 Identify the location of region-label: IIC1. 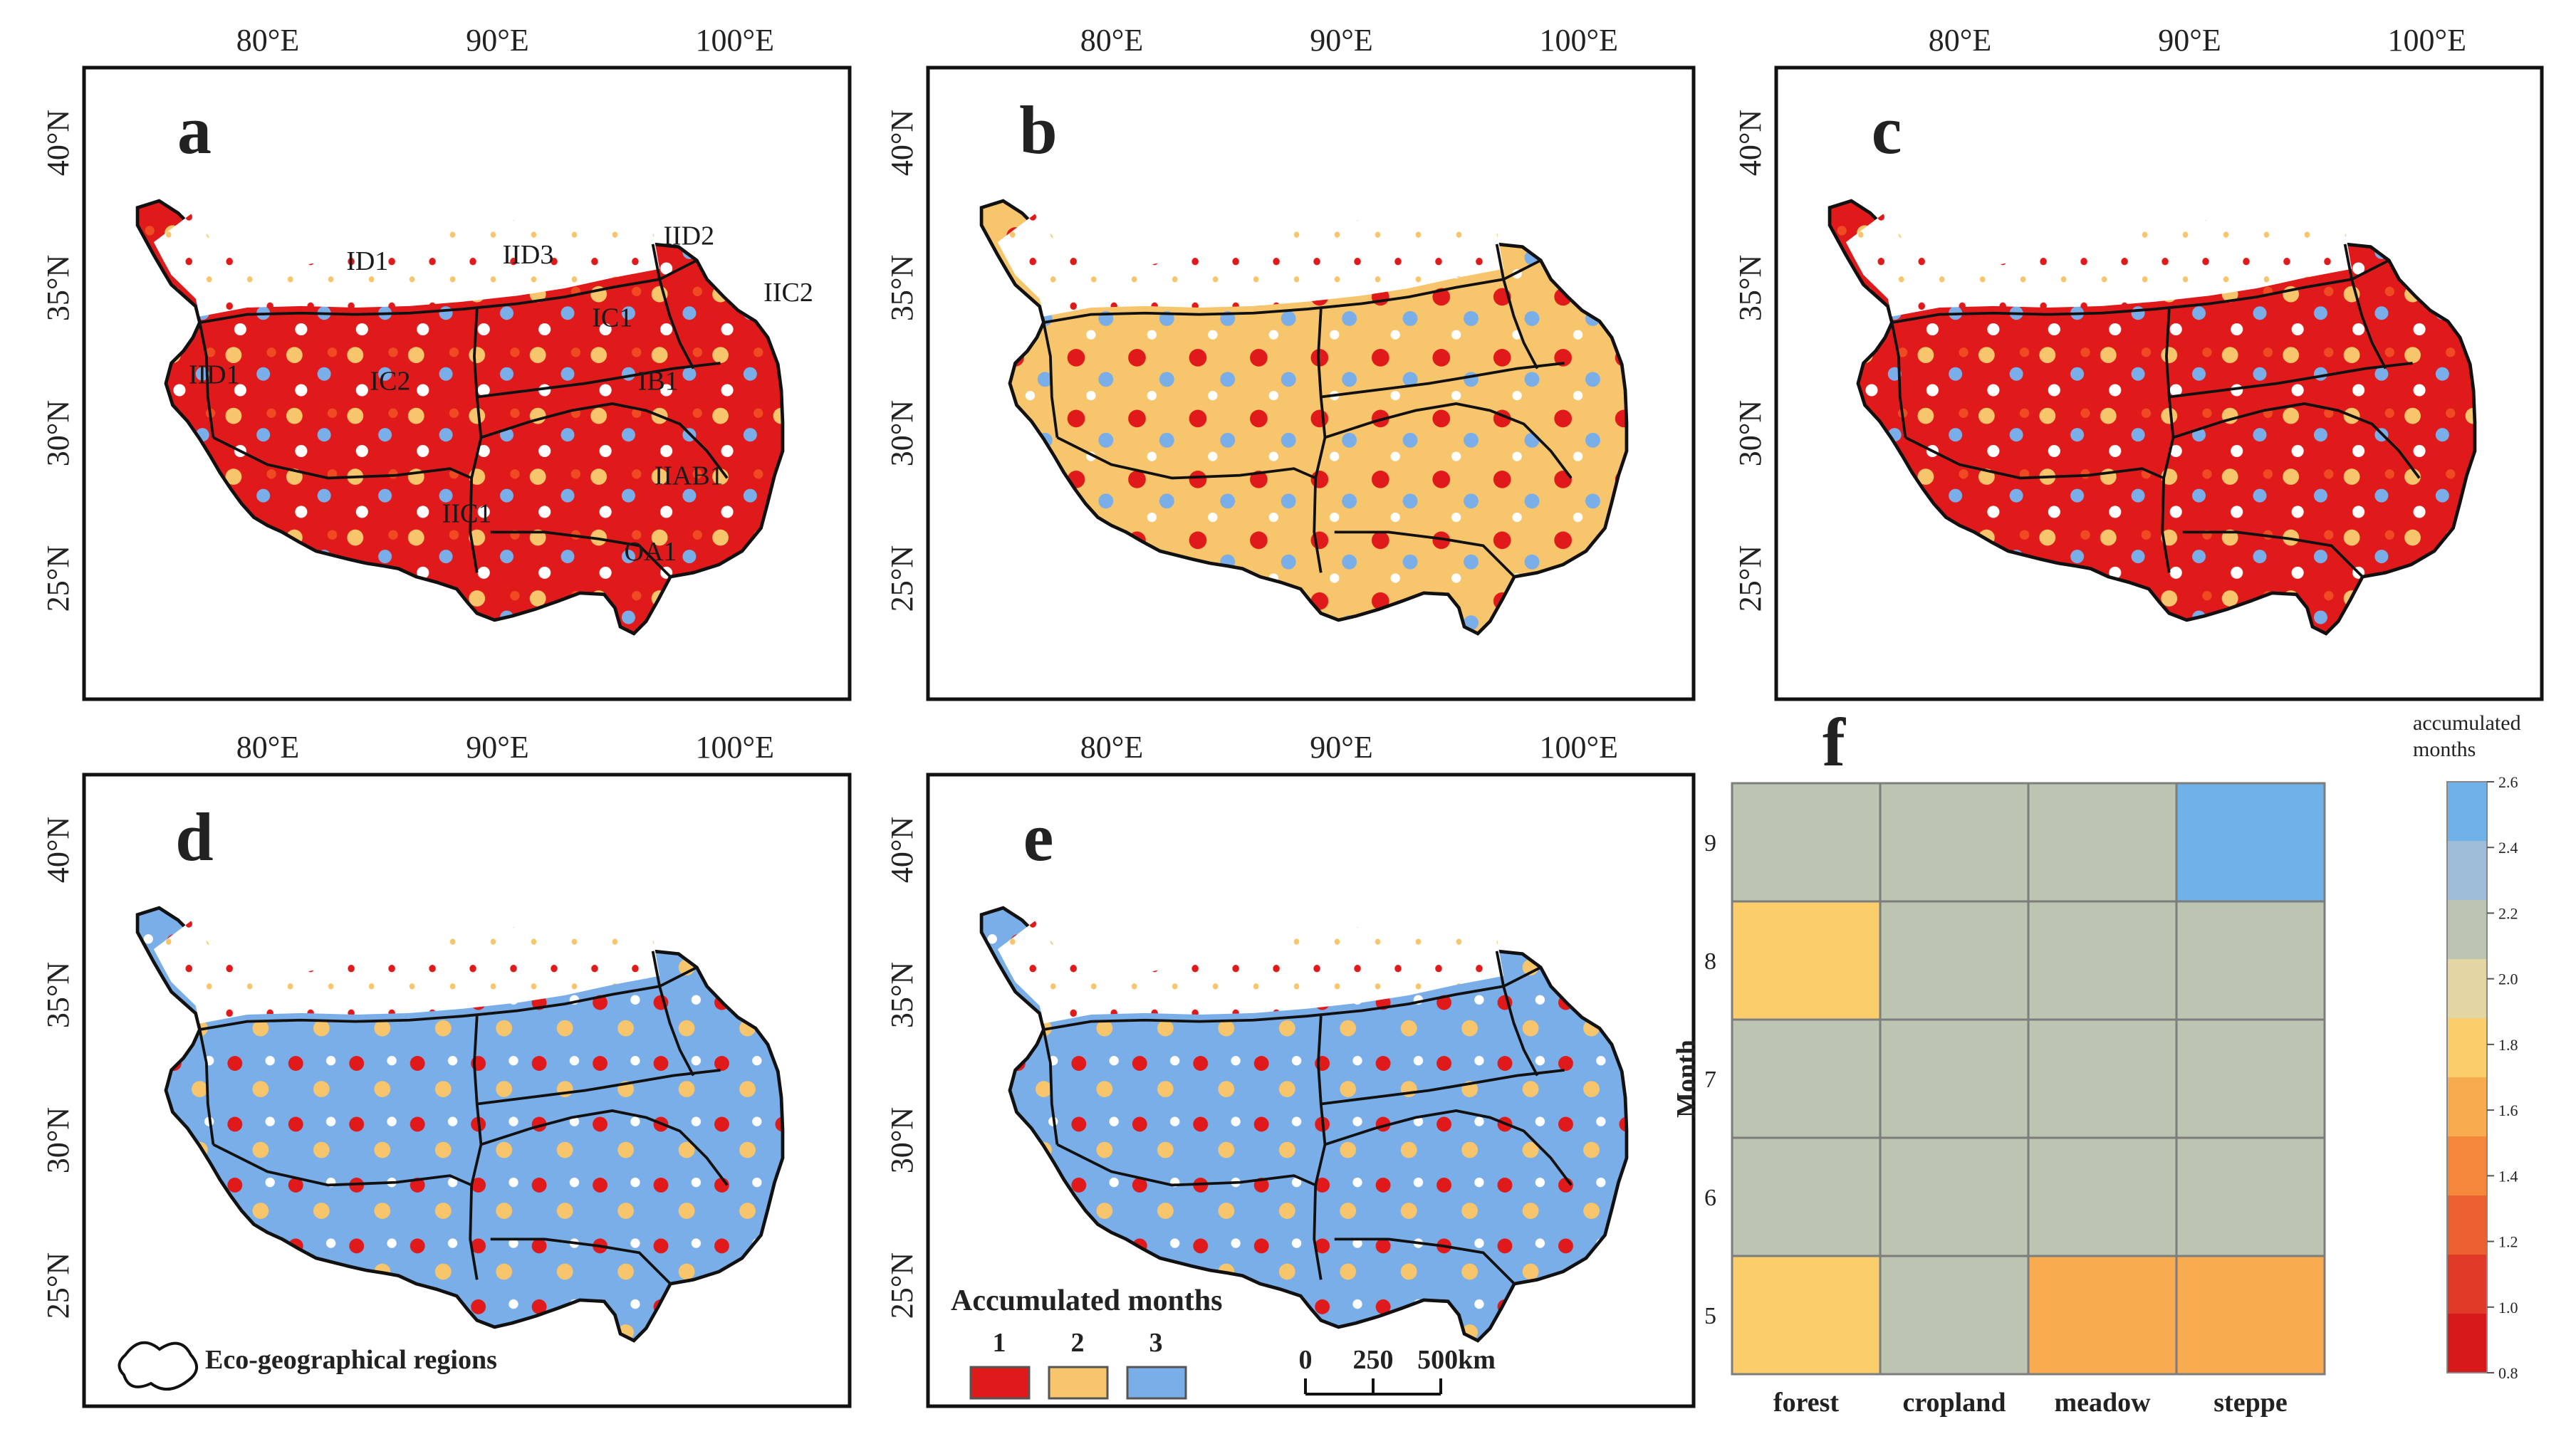
(467, 514).